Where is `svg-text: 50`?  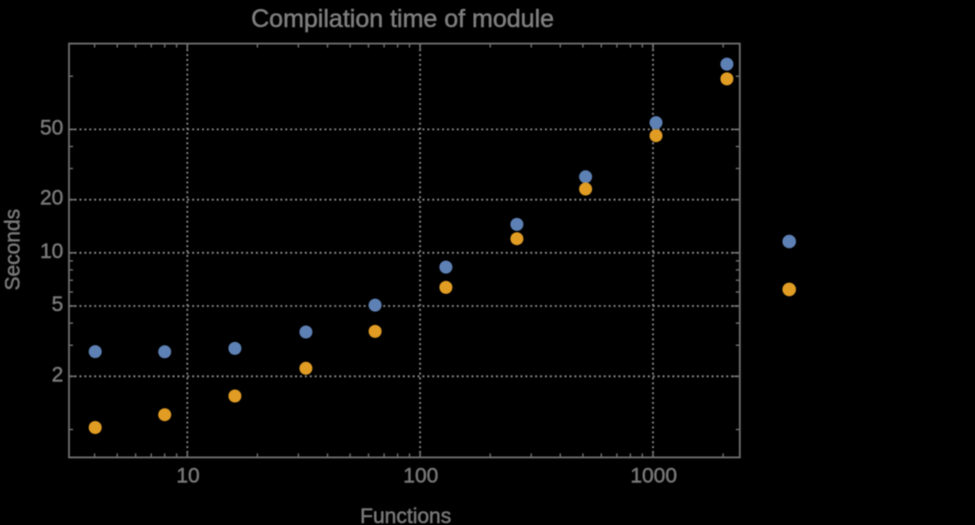 svg-text: 50 is located at coordinates (51, 127).